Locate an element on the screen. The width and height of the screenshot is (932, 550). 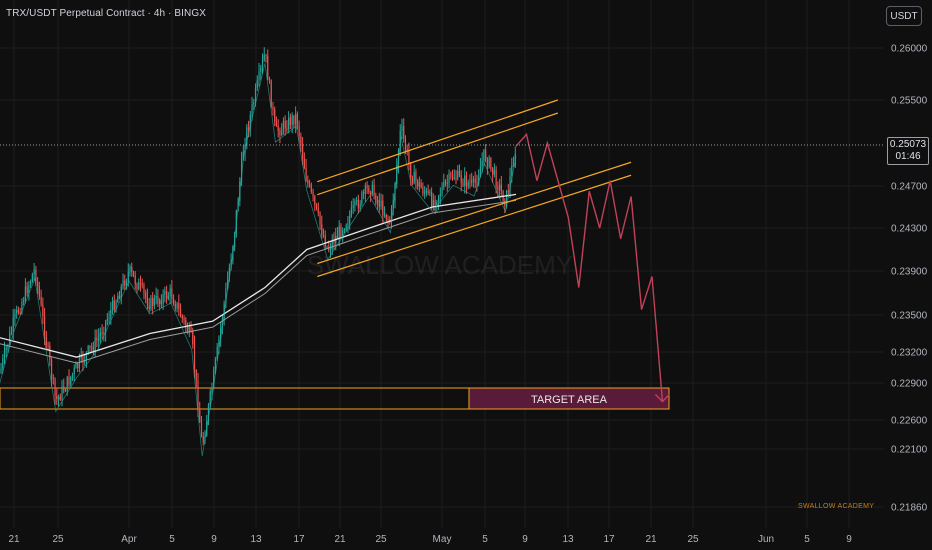
ascending-channel is located at coordinates (474, 188).